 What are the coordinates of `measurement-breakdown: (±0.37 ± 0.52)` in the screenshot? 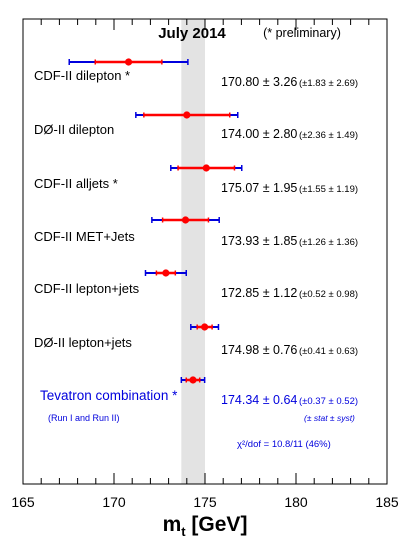 It's located at (328, 401).